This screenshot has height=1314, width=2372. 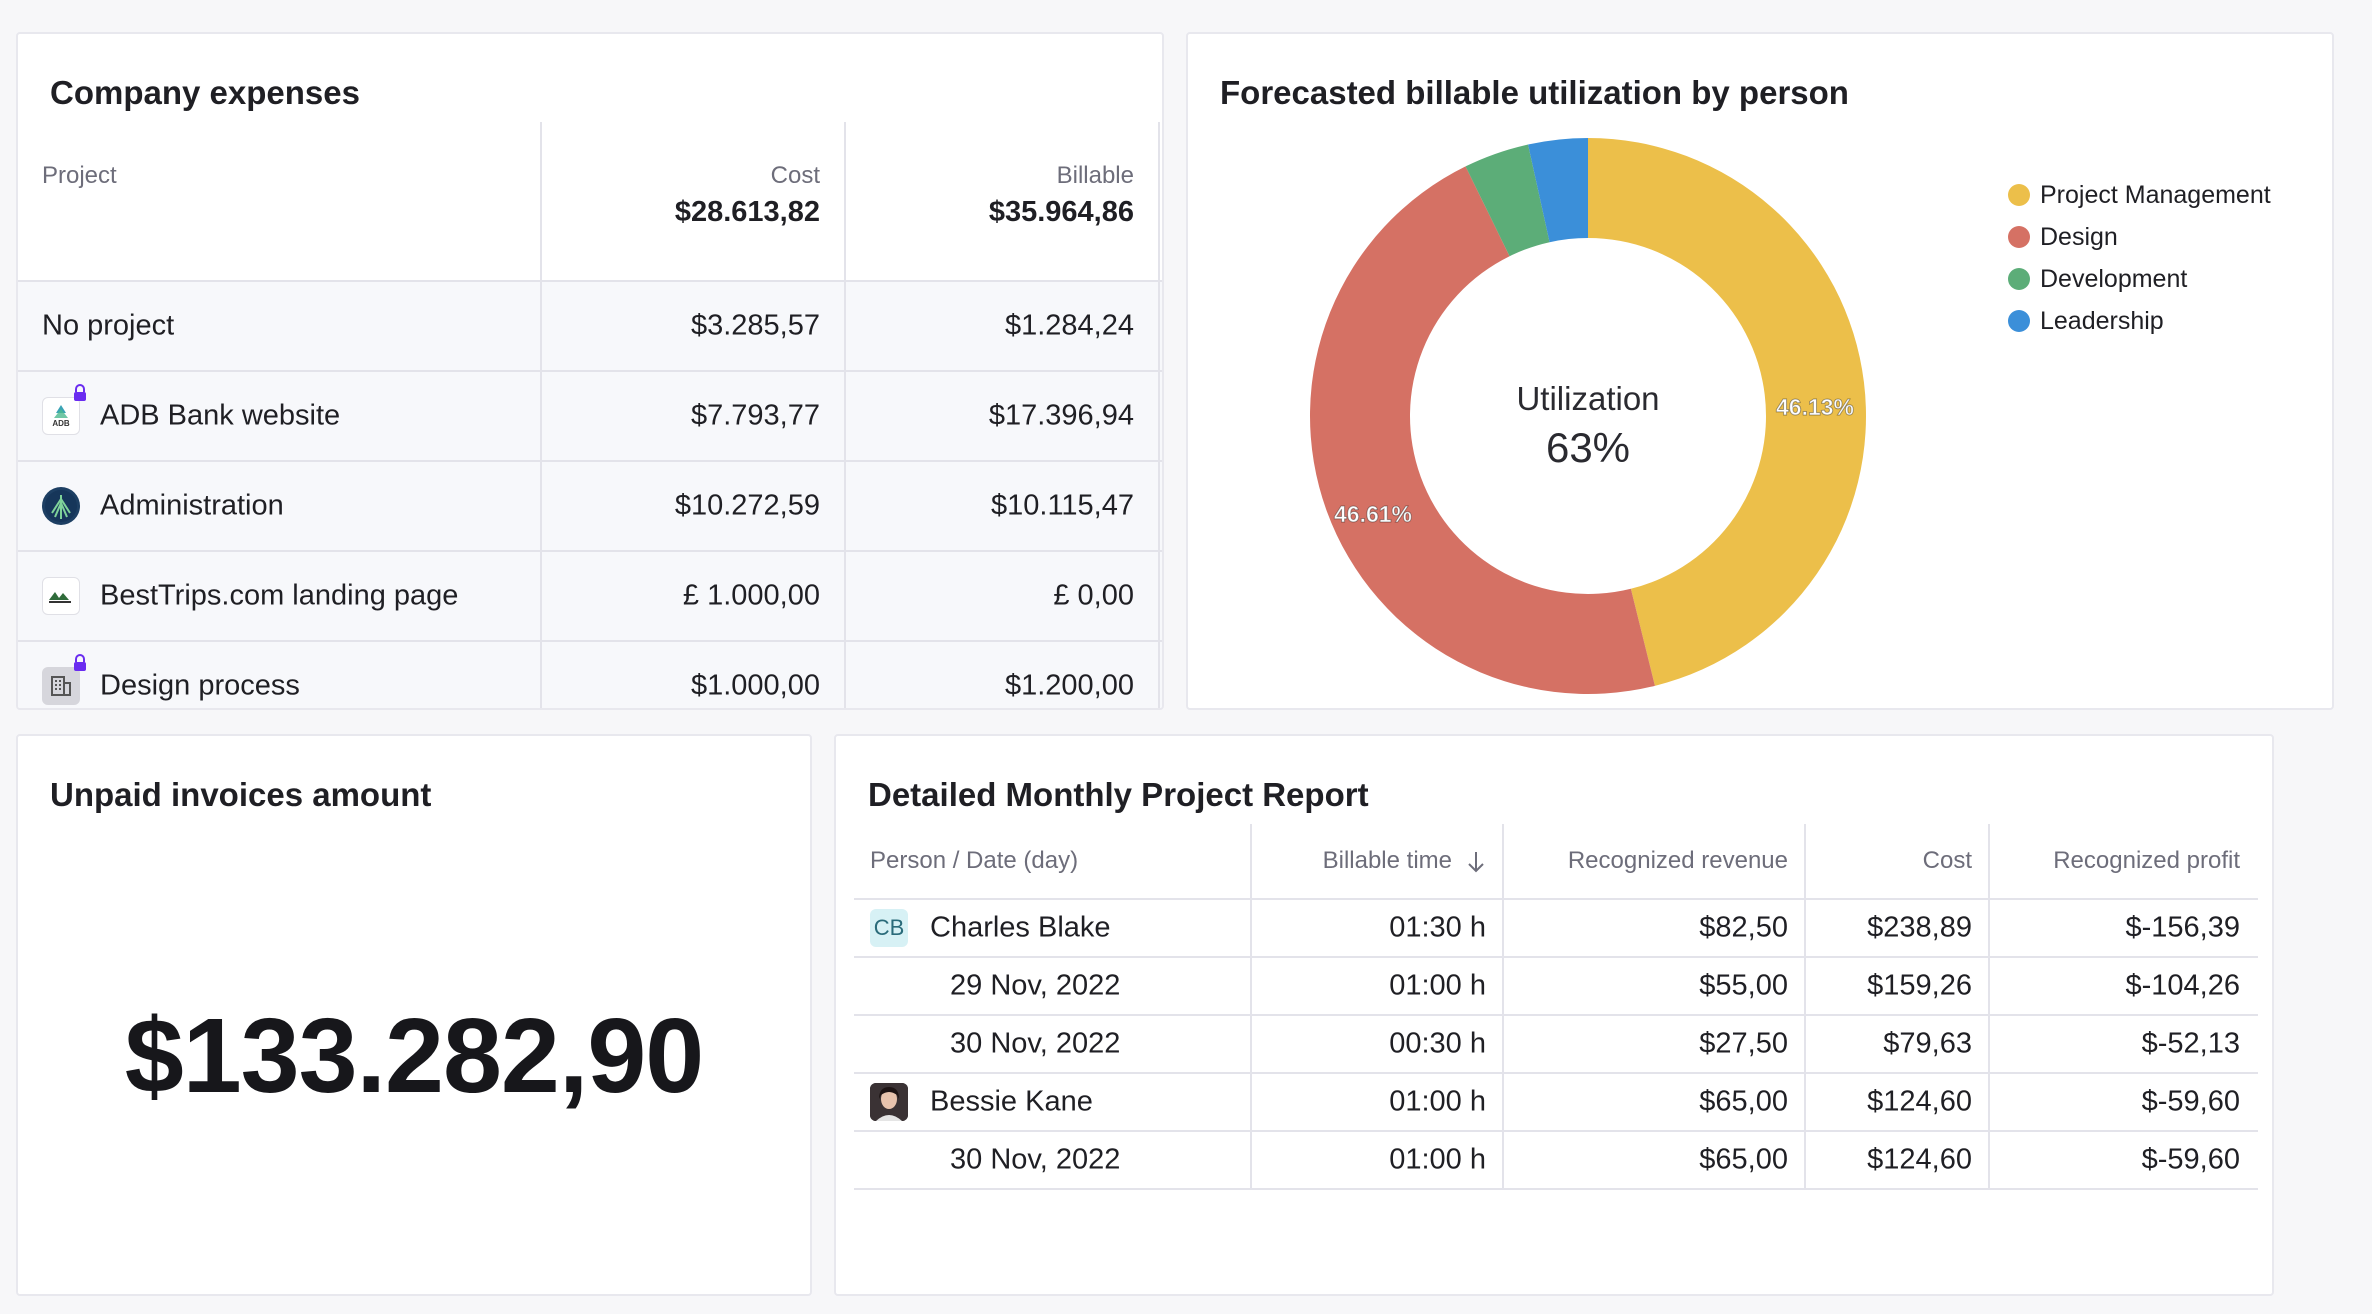 What do you see at coordinates (747, 505) in the screenshot?
I see `project-cost: $10.272,59` at bounding box center [747, 505].